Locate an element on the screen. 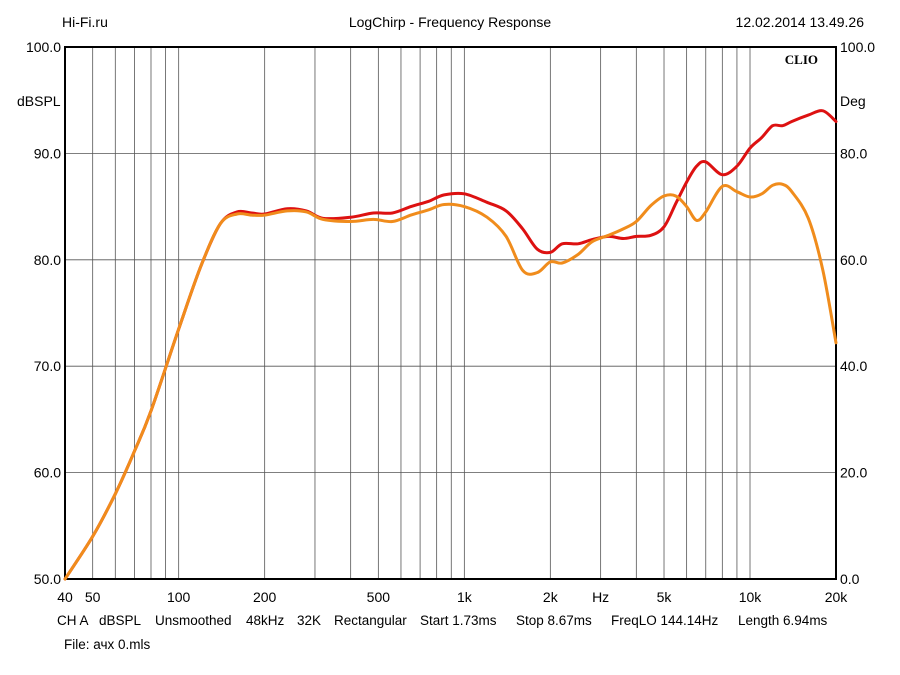 This screenshot has height=675, width=900. y-tick-label: 70.0 is located at coordinates (47, 366).